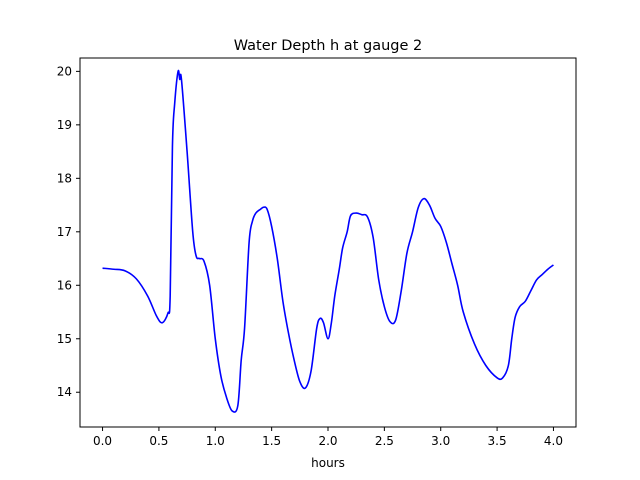 The height and width of the screenshot is (480, 640). I want to click on y-tick-label: 16, so click(64, 285).